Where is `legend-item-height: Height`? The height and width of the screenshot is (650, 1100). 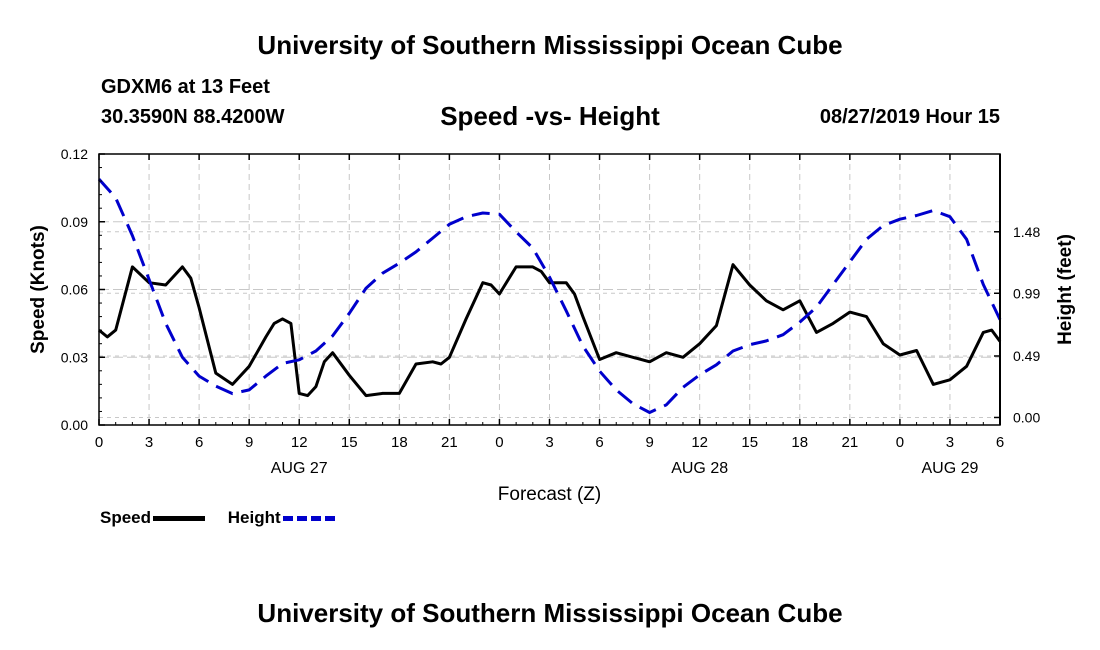 legend-item-height: Height is located at coordinates (281, 518).